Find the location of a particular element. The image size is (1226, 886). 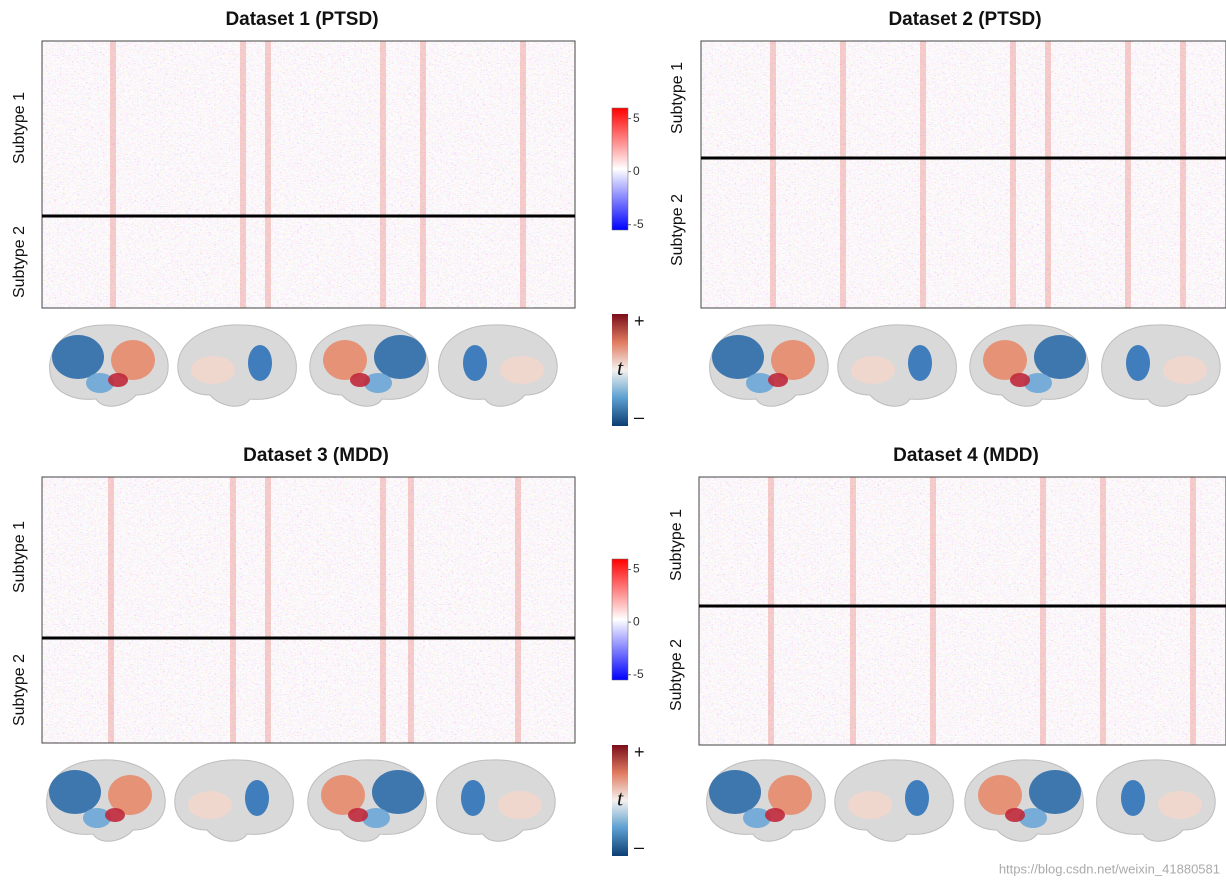

watermark: https://blog.csdn.net/weixin_41880581 is located at coordinates (1109, 868).